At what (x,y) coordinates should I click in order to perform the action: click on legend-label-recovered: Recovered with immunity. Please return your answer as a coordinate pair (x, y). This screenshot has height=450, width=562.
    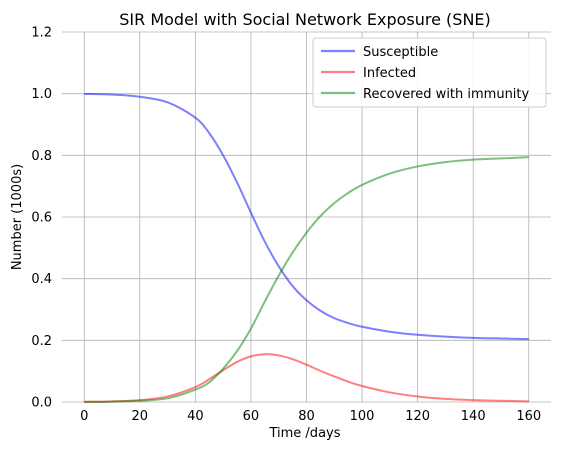
    Looking at the image, I should click on (446, 94).